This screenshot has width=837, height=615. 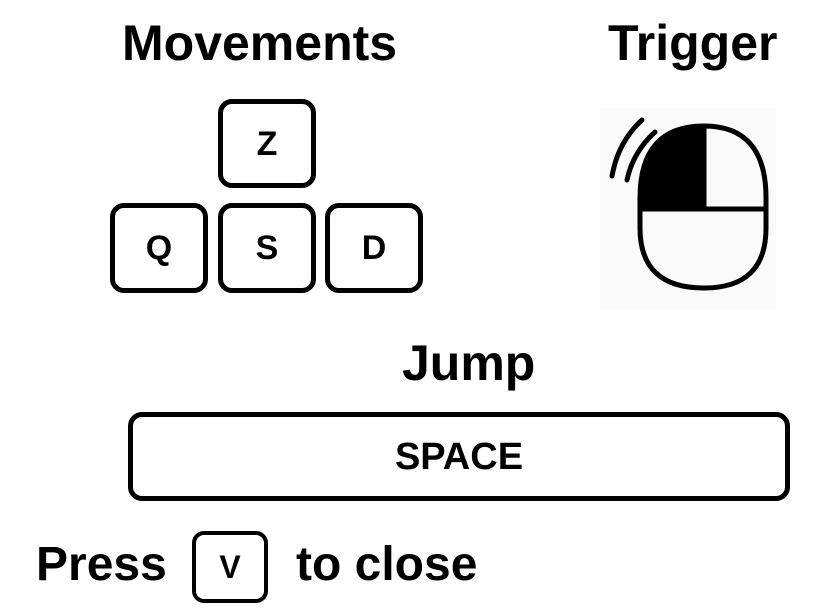 I want to click on close-hint-suffix: to close, so click(x=387, y=564).